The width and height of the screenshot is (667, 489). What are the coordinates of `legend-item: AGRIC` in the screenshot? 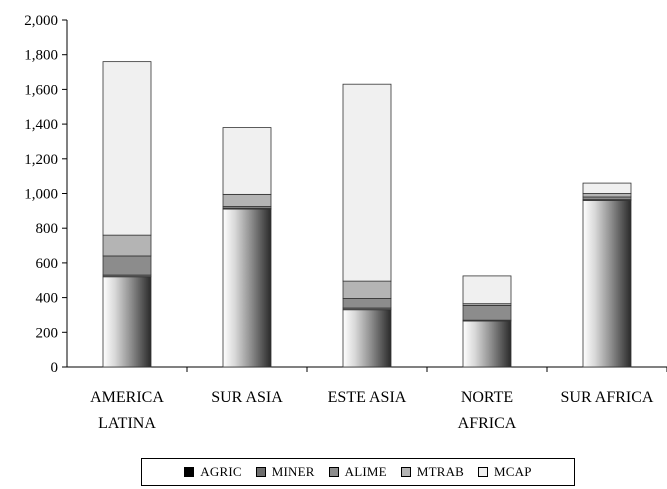 It's located at (213, 472).